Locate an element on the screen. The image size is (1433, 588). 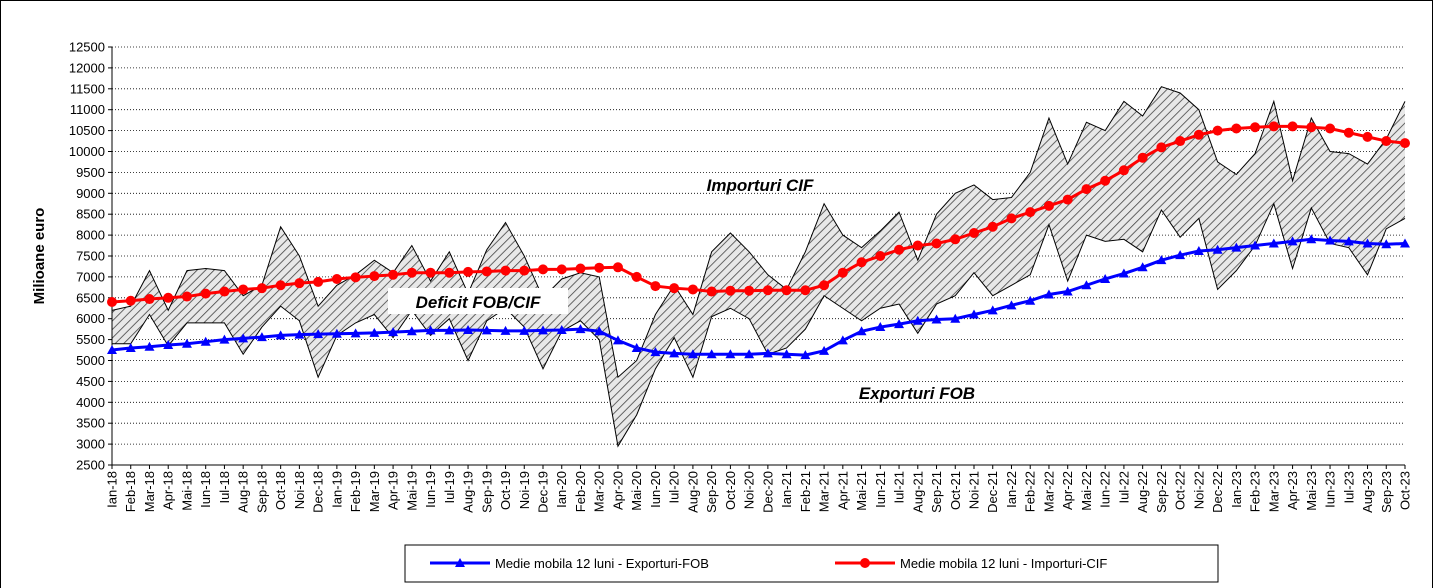
legend-label: Medie mobila 12 luni - Exporturi-FOB is located at coordinates (602, 563).